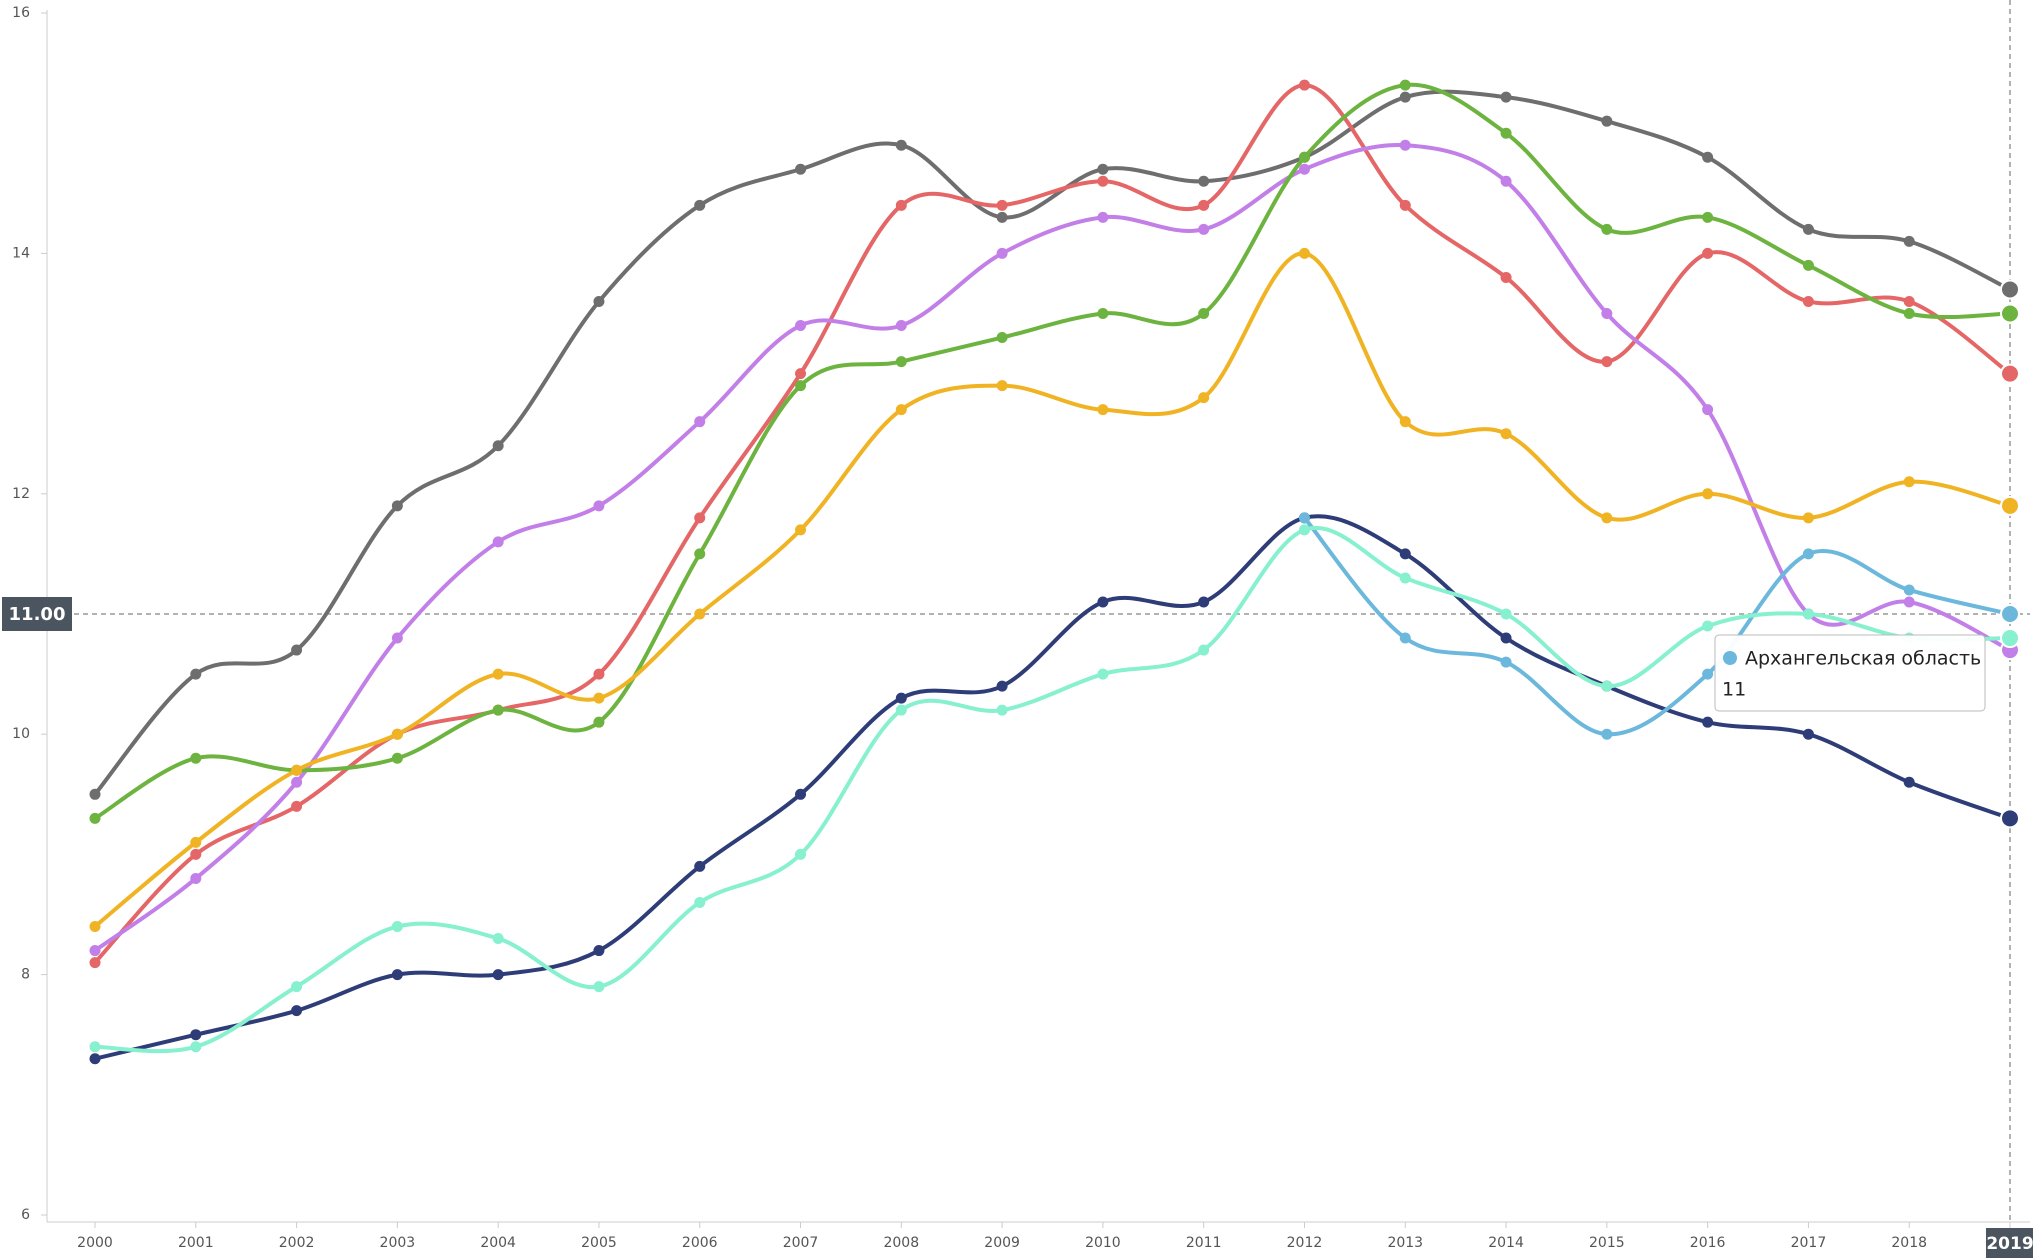 The image size is (2033, 1259). What do you see at coordinates (1103, 1243) in the screenshot?
I see `x-tick-label: 2010` at bounding box center [1103, 1243].